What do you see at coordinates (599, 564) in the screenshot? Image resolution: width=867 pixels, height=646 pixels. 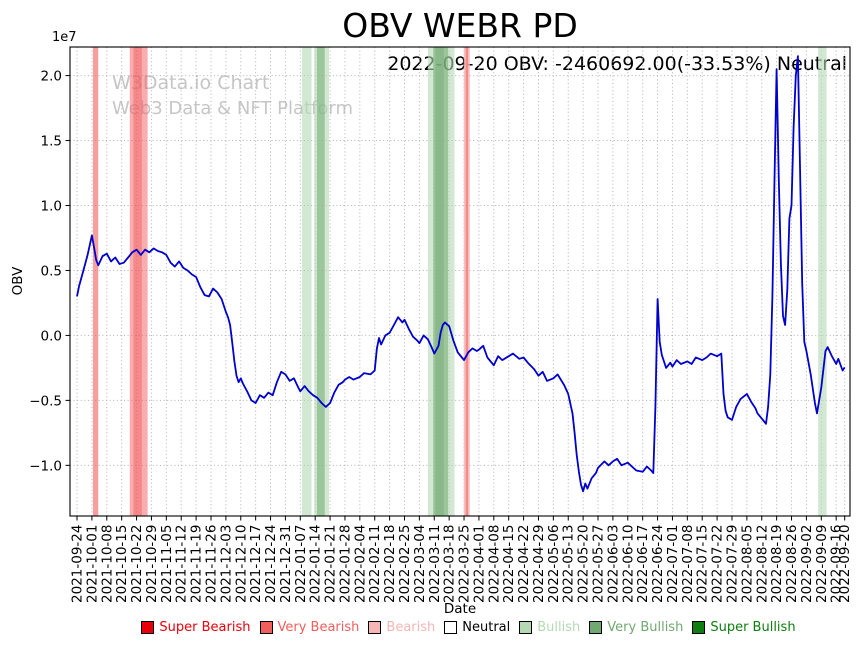 I see `svg-text: 2022-05-27` at bounding box center [599, 564].